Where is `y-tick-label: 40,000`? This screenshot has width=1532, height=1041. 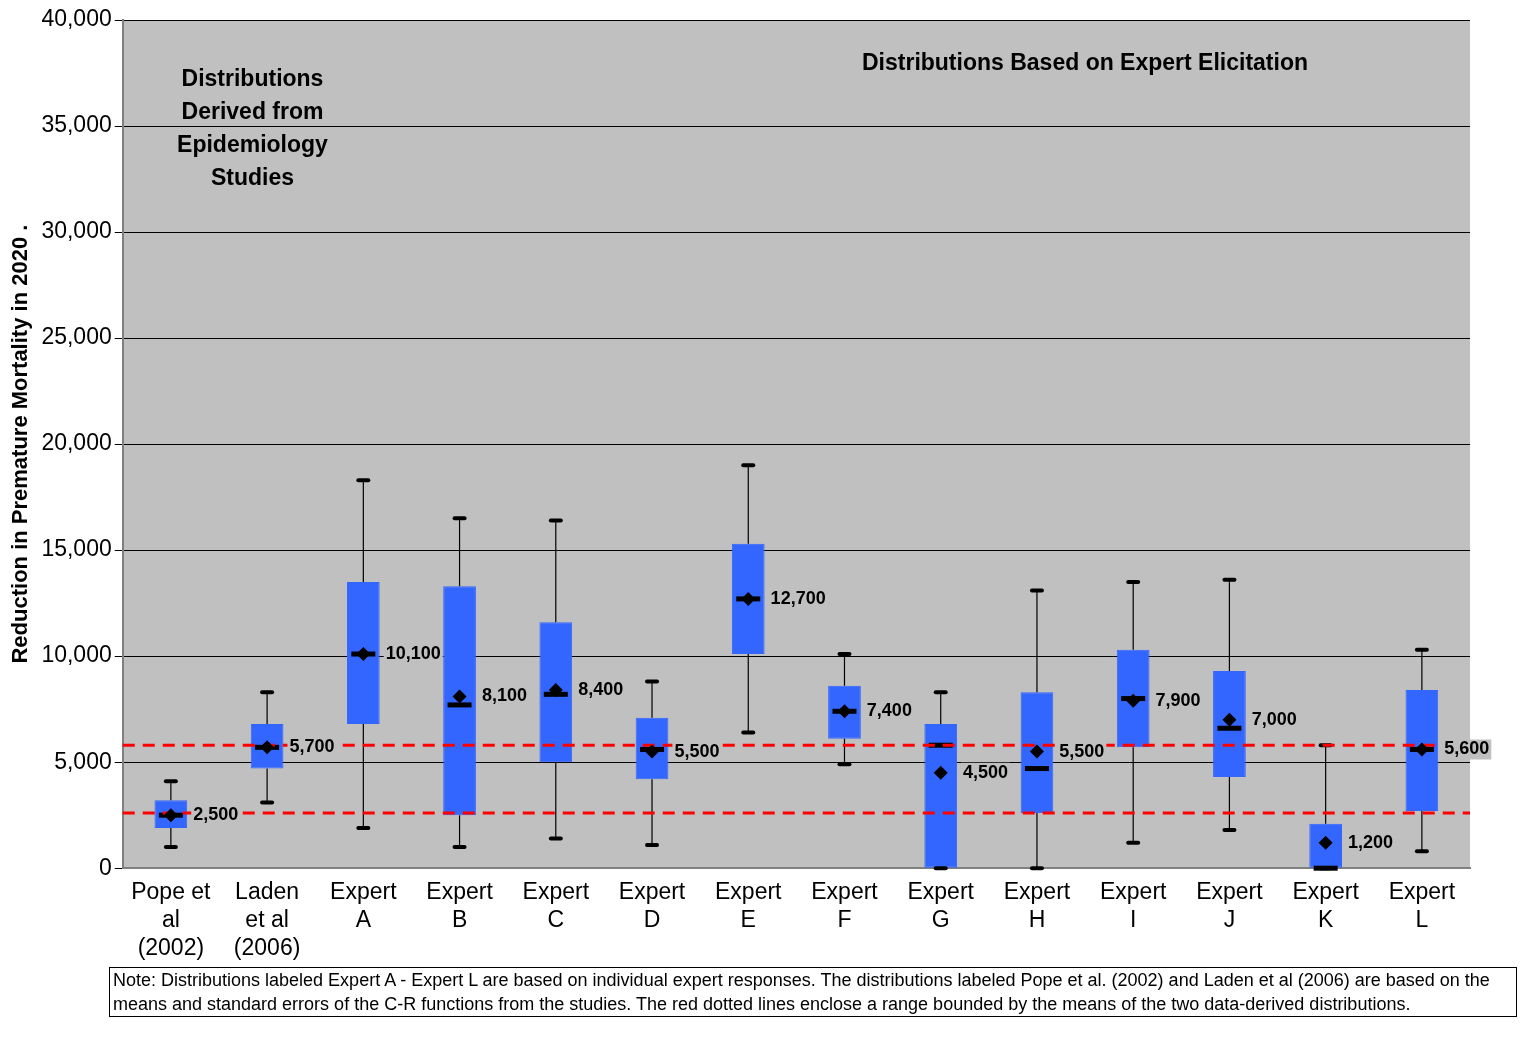 y-tick-label: 40,000 is located at coordinates (76, 18).